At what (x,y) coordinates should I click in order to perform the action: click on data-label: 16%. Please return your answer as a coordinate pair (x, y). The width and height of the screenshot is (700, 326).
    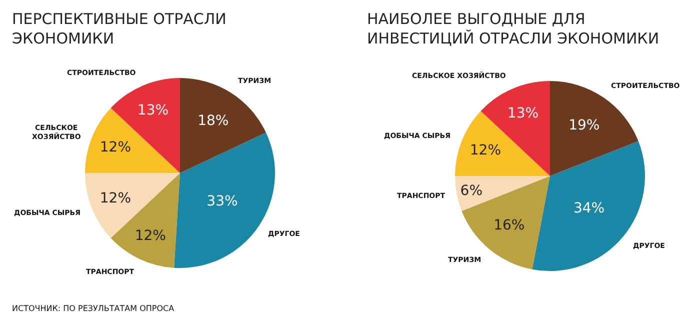
    Looking at the image, I should click on (509, 225).